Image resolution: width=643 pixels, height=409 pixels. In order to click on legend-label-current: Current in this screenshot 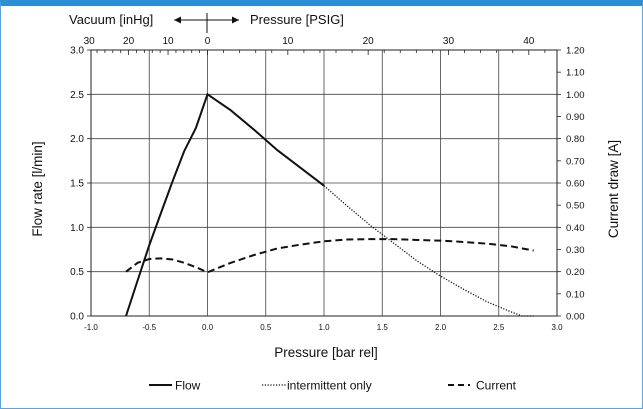, I will do `click(496, 386)`.